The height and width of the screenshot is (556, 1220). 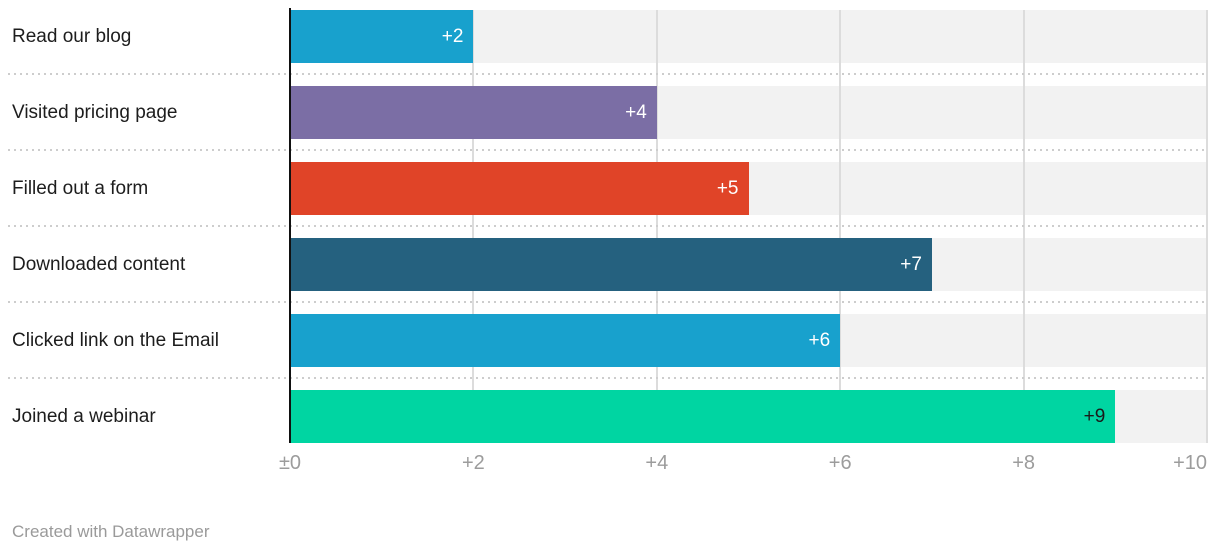 What do you see at coordinates (290, 463) in the screenshot?
I see `axis-tick-label: ±0` at bounding box center [290, 463].